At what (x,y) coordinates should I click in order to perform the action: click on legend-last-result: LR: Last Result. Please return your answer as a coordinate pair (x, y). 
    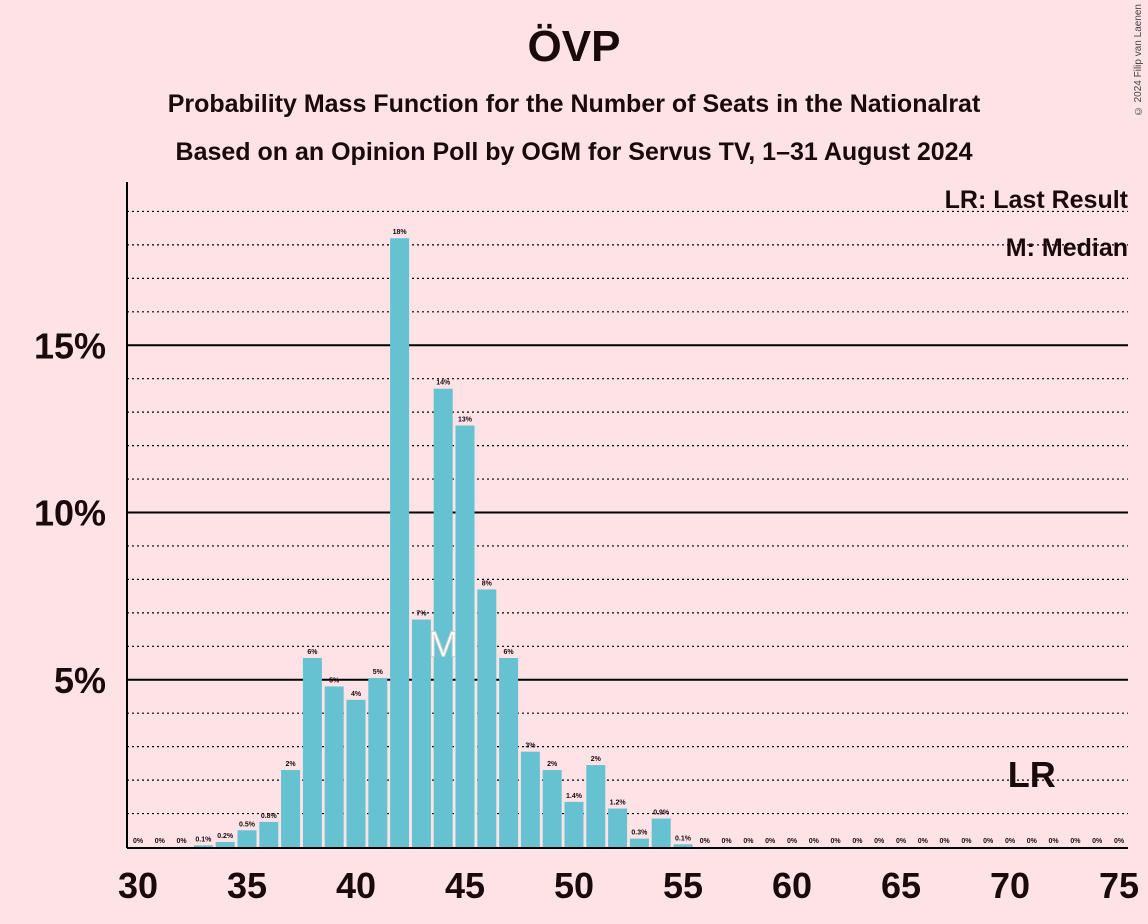
    Looking at the image, I should click on (1036, 200).